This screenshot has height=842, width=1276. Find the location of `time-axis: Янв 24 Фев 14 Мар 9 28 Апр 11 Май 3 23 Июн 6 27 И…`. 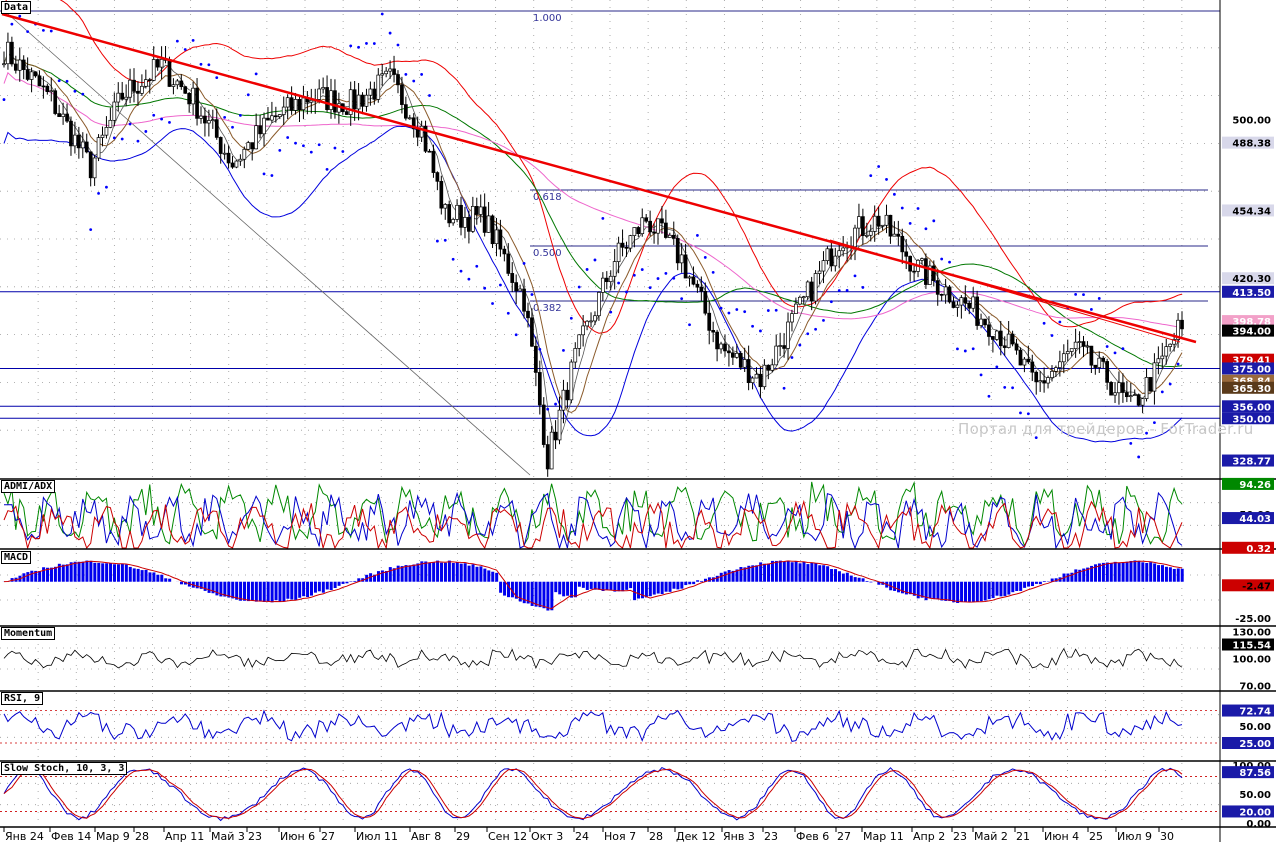

time-axis: Янв 24 Фев 14 Мар 9 28 Апр 11 Май 3 23 Июн 6 27 И… is located at coordinates (588, 834).